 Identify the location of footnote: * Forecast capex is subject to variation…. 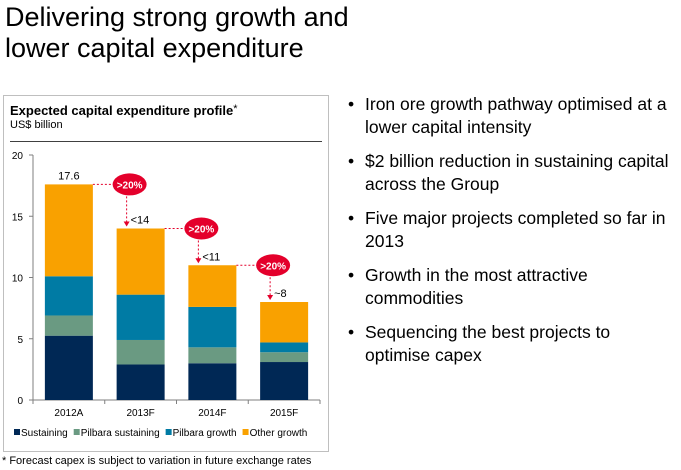
(157, 461).